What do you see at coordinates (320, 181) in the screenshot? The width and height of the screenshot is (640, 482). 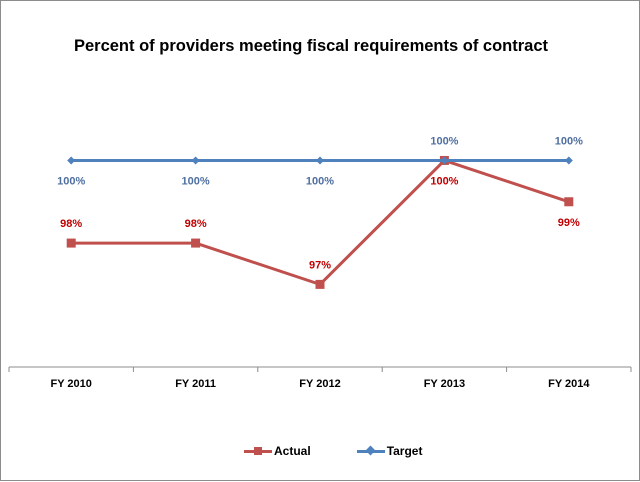 I see `data-label-target-fy-2012: 100%` at bounding box center [320, 181].